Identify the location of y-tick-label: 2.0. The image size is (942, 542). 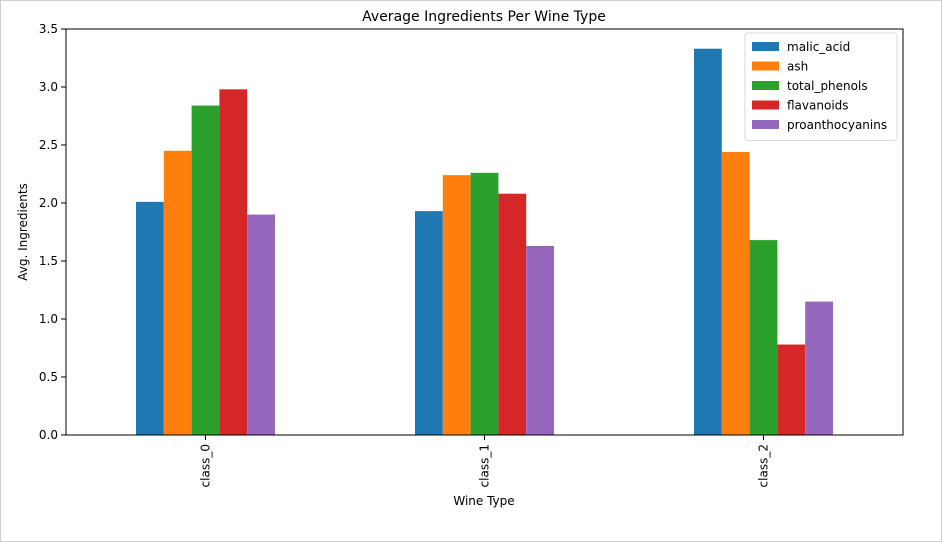
(48, 203).